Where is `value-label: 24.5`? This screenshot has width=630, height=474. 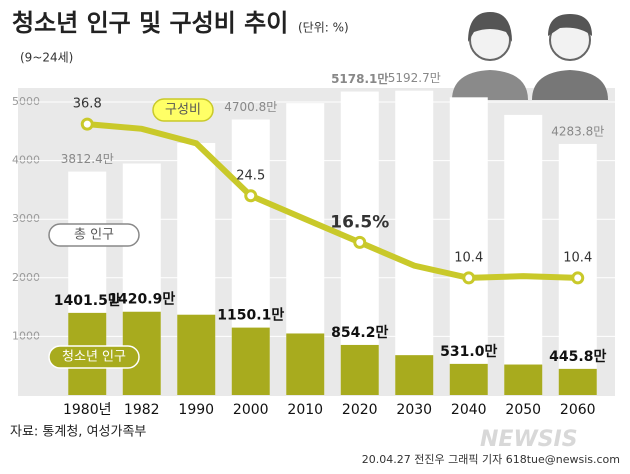 value-label: 24.5 is located at coordinates (250, 175).